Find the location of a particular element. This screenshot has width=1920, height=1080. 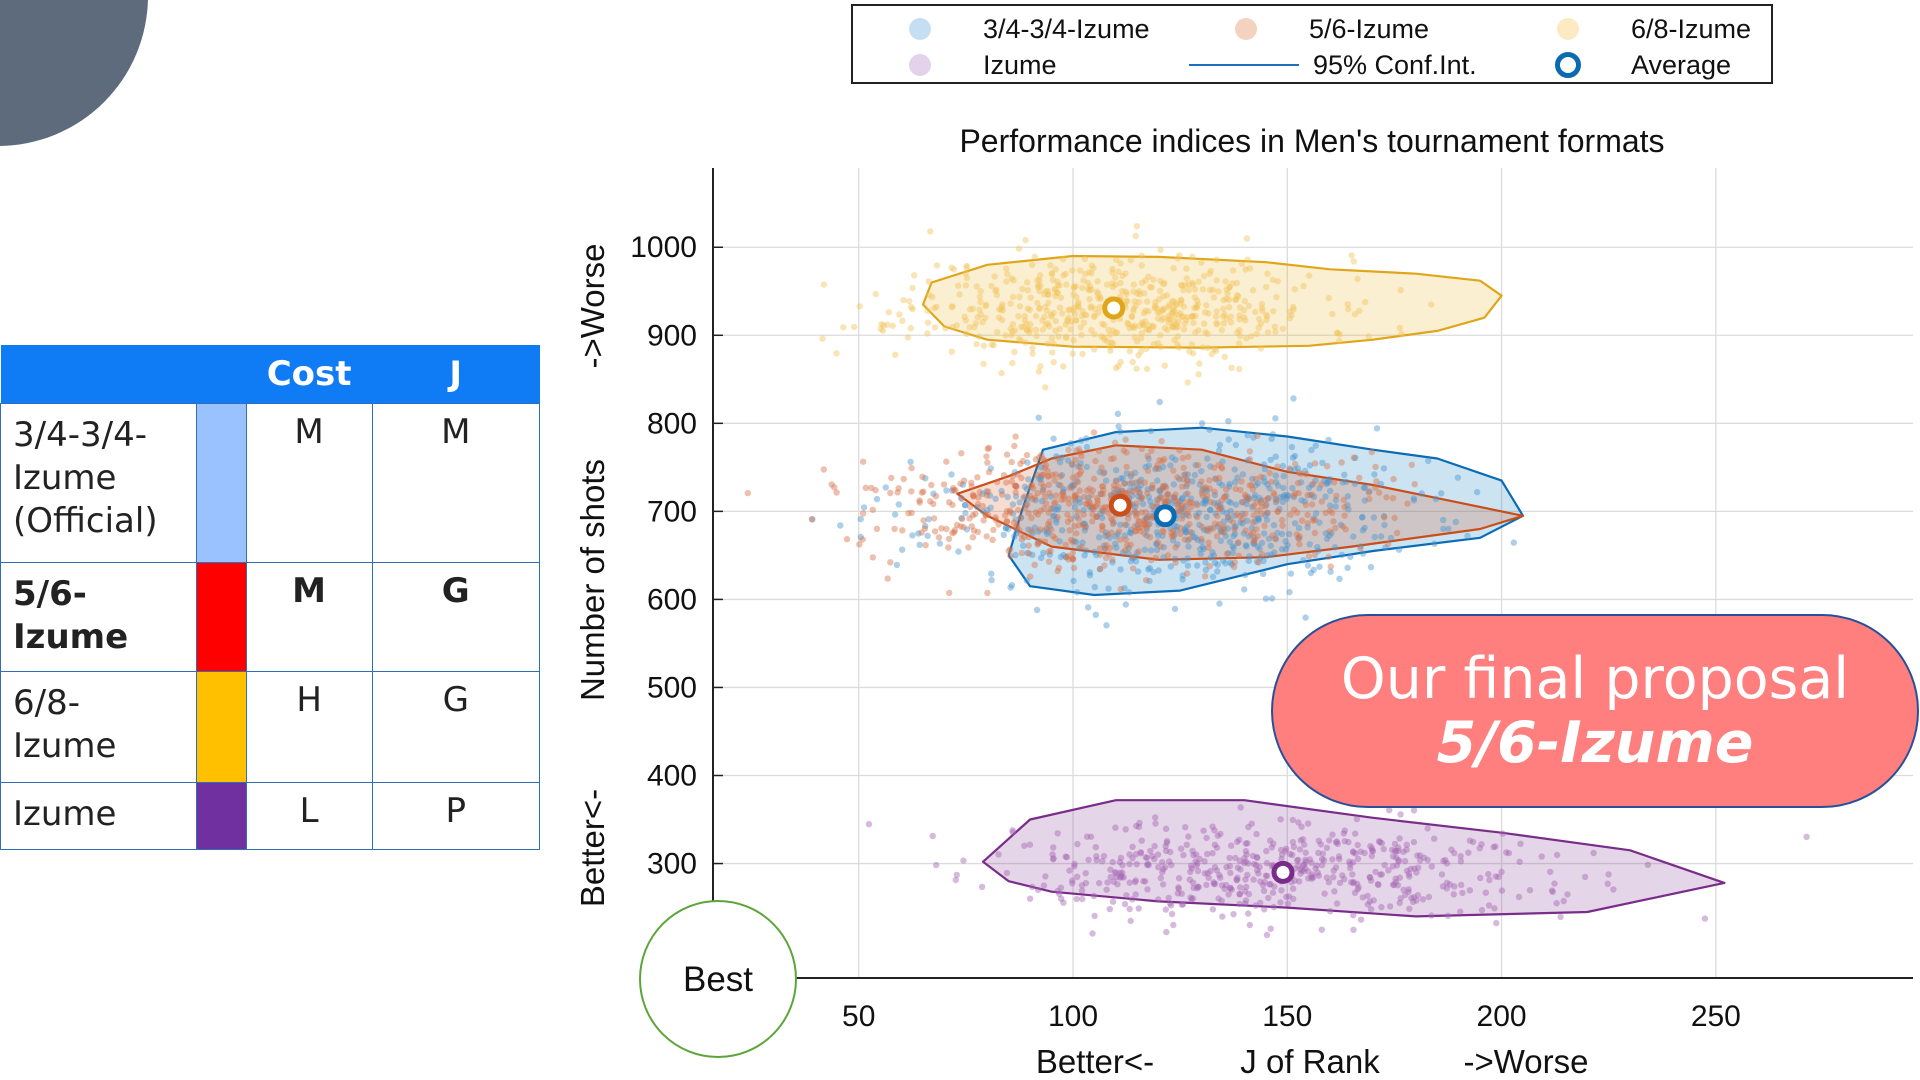

cost-cell: M is located at coordinates (309, 483).